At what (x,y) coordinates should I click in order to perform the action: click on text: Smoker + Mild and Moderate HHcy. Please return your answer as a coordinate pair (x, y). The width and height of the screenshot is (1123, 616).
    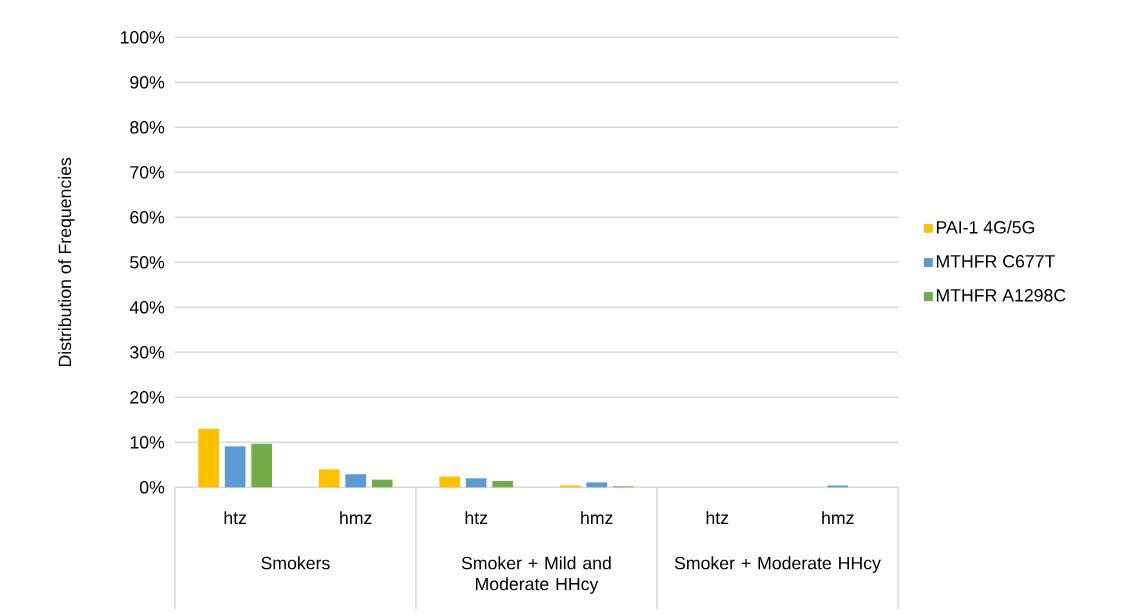
    Looking at the image, I should click on (536, 575).